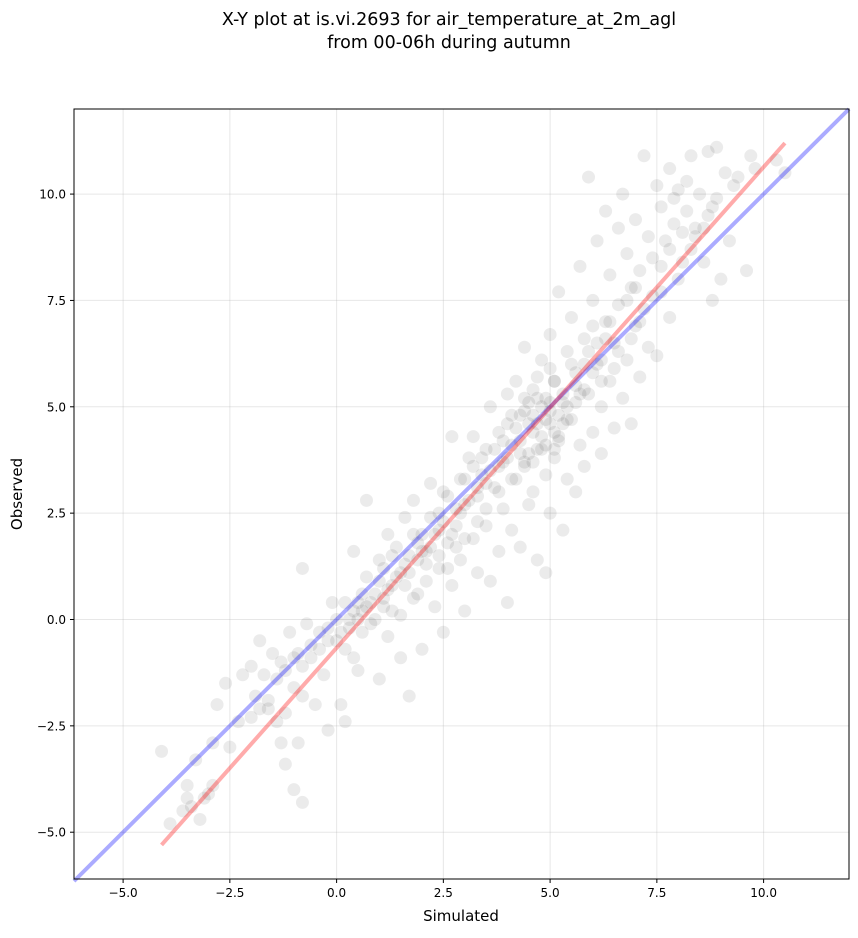 The height and width of the screenshot is (938, 858). I want to click on y-axis-label: Observed, so click(17, 494).